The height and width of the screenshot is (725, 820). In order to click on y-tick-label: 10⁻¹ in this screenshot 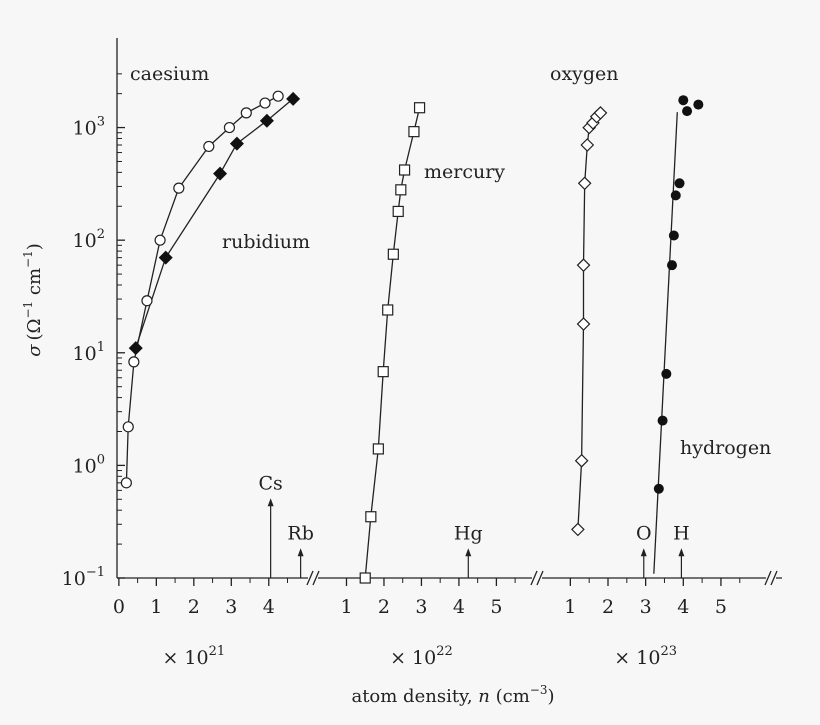, I will do `click(83, 577)`.